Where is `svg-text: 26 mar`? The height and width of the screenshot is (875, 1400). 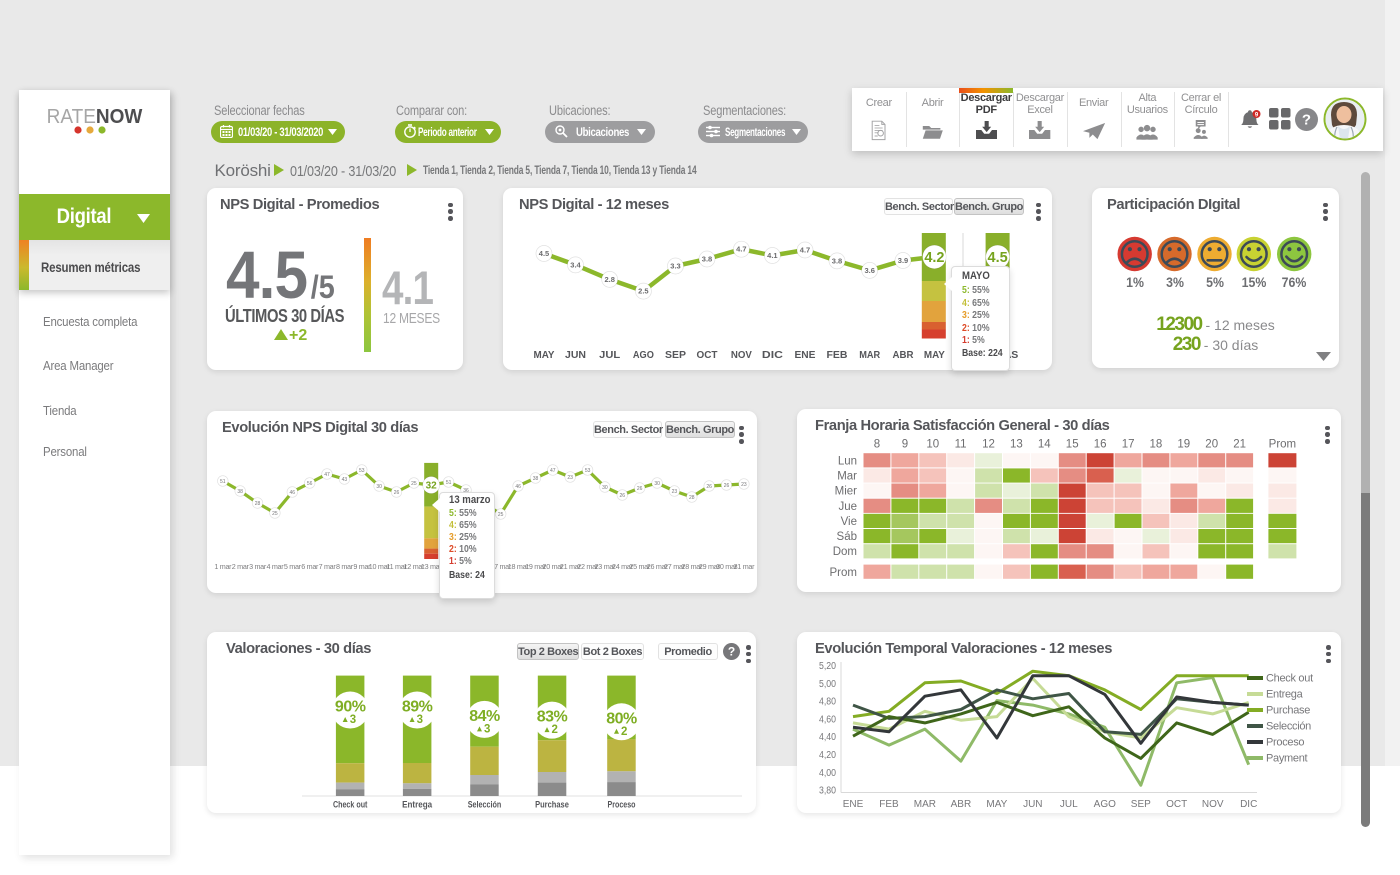
svg-text: 26 mar is located at coordinates (657, 566).